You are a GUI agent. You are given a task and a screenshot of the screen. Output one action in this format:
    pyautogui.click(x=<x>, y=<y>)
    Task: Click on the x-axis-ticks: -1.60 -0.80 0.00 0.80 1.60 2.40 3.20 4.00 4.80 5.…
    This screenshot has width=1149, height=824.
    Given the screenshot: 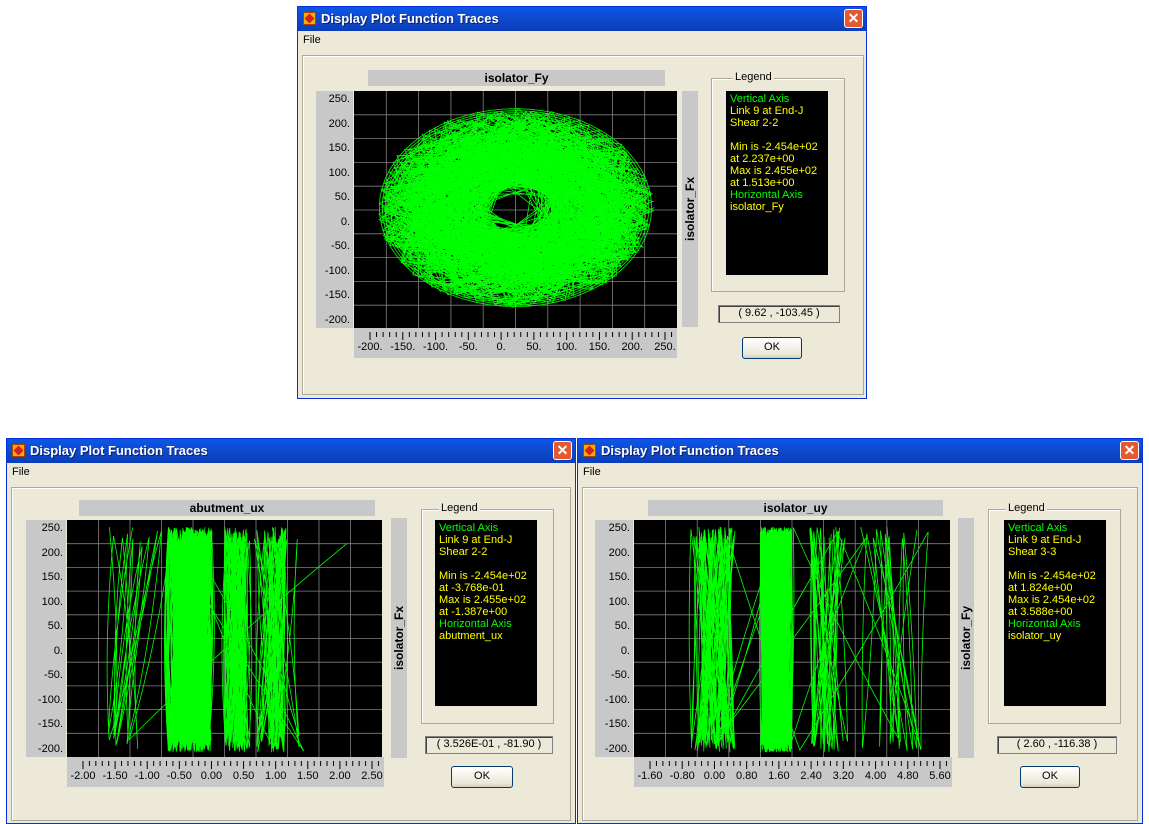 What is the action you would take?
    pyautogui.click(x=793, y=772)
    